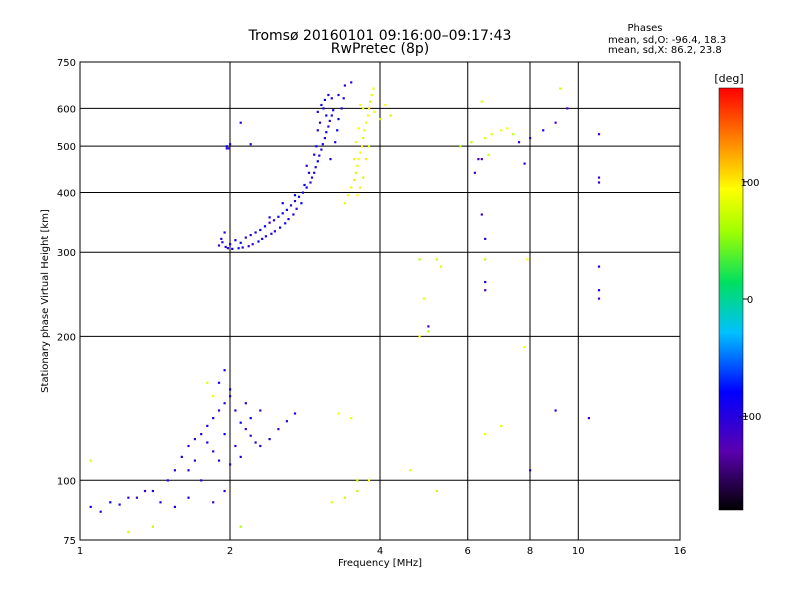 The width and height of the screenshot is (800, 600). What do you see at coordinates (667, 40) in the screenshot?
I see `stats-o-mode: mean, sd,O: -96.4, 18.3` at bounding box center [667, 40].